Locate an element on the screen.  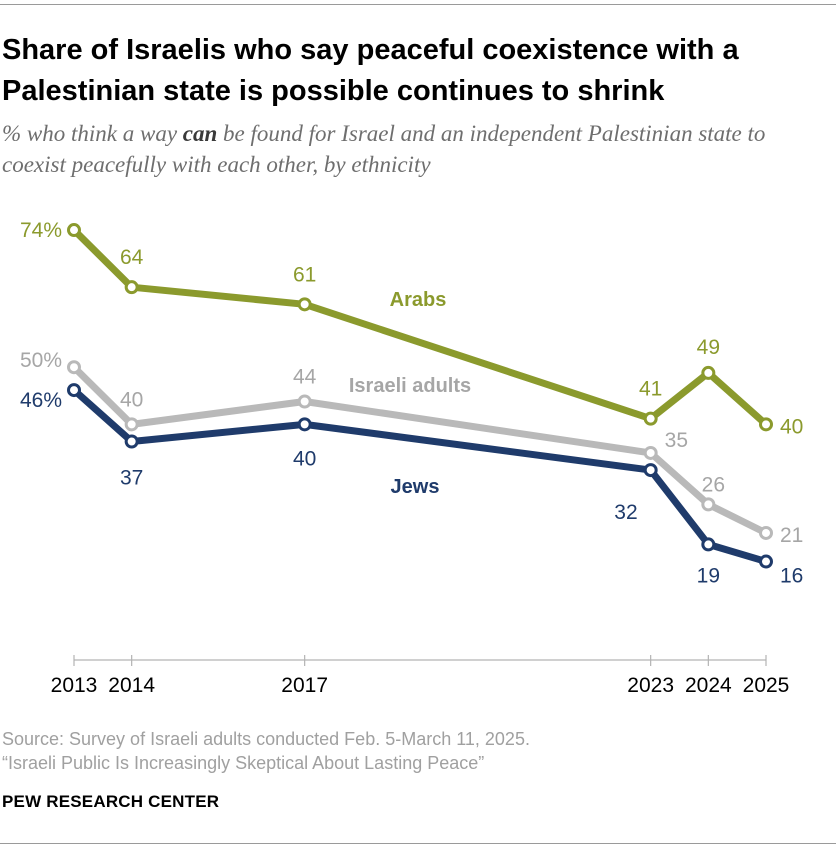
point-arabs-2025 is located at coordinates (766, 424).